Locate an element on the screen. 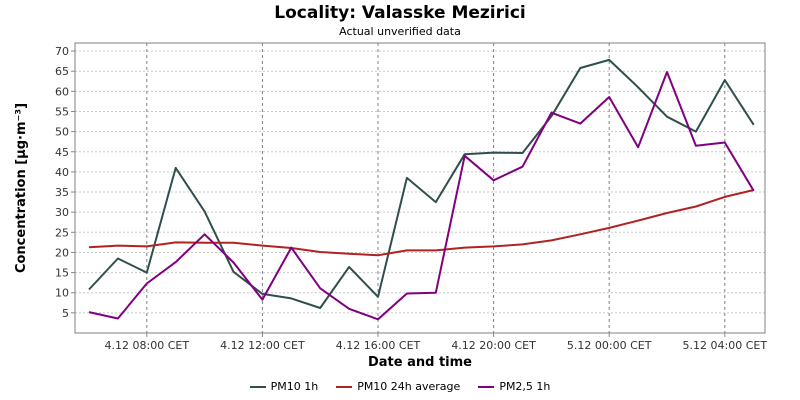 The image size is (800, 400). legend-item: PM10 24h average is located at coordinates (398, 386).